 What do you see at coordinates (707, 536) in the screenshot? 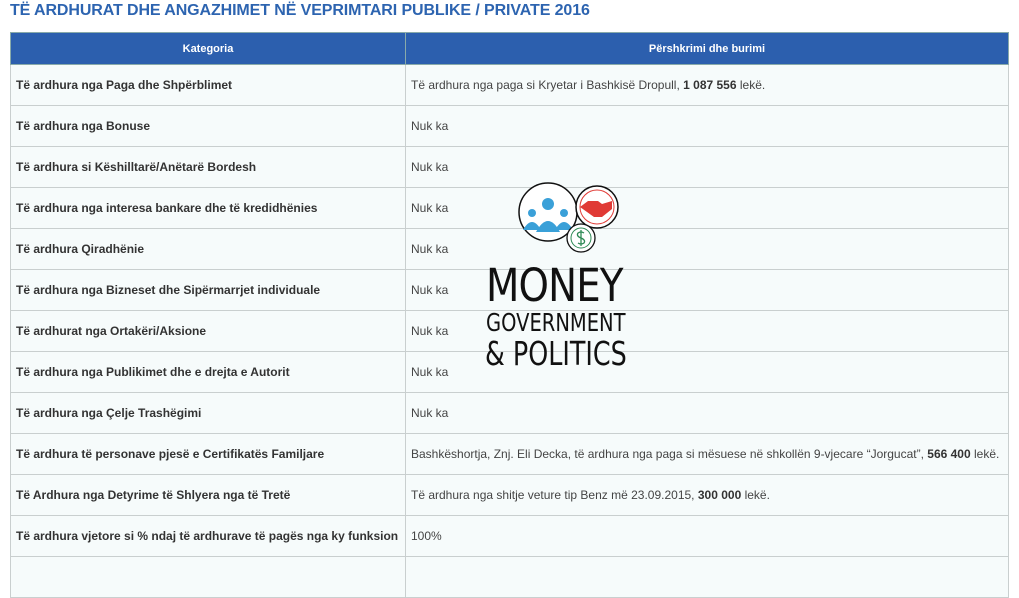
I see `description-cell: 100%` at bounding box center [707, 536].